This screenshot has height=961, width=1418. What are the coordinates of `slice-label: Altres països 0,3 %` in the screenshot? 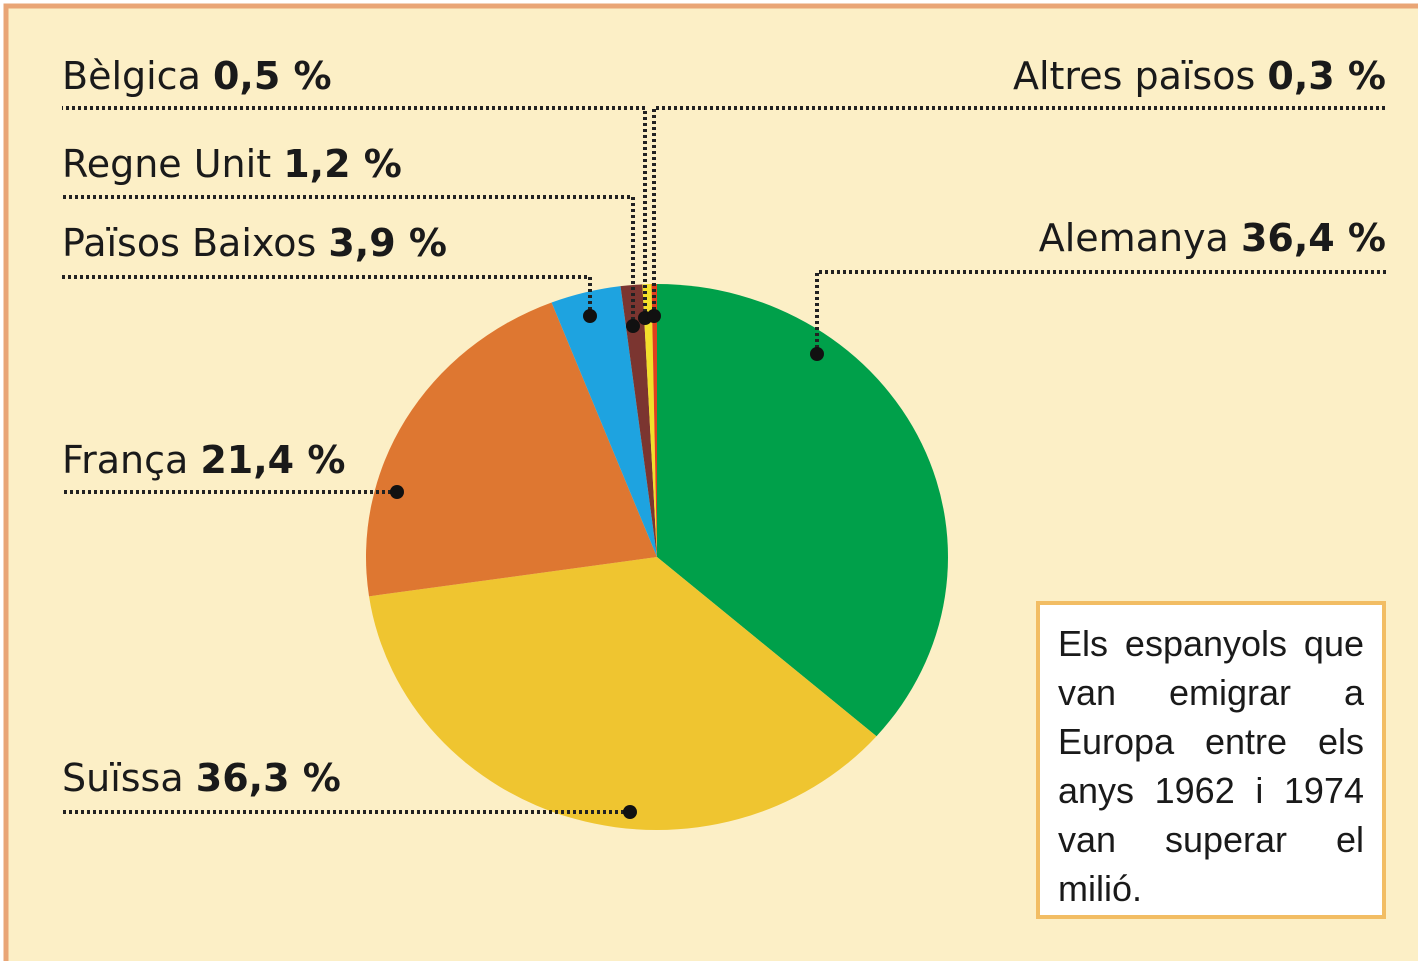 It's located at (1199, 76).